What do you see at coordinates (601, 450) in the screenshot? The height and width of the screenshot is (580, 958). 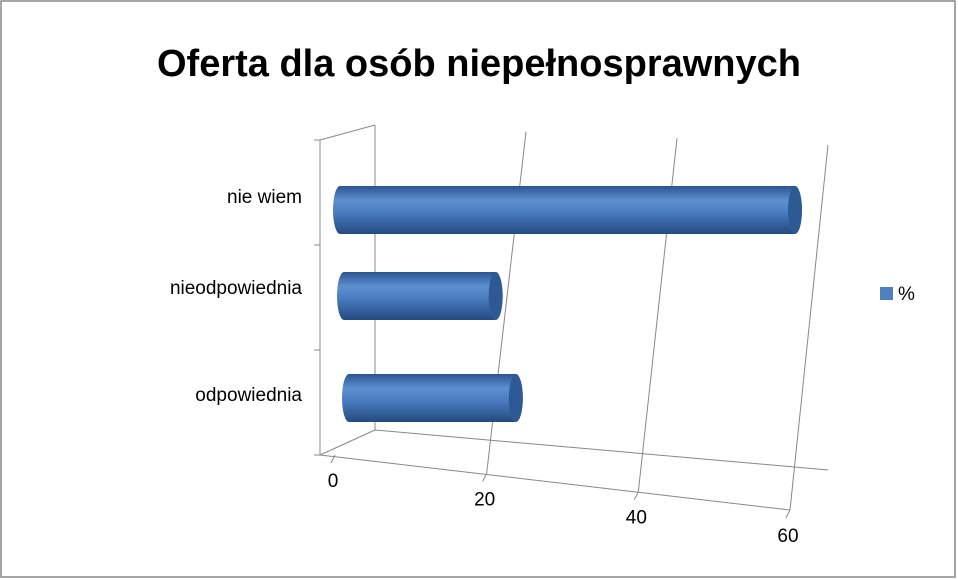 I see `floor-edge` at bounding box center [601, 450].